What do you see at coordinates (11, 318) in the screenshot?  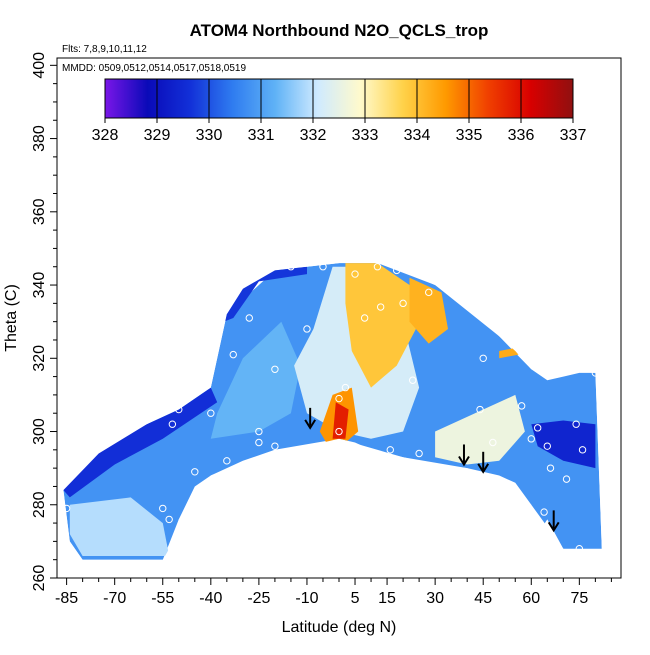 I see `y-axis-label: Theta (C)` at bounding box center [11, 318].